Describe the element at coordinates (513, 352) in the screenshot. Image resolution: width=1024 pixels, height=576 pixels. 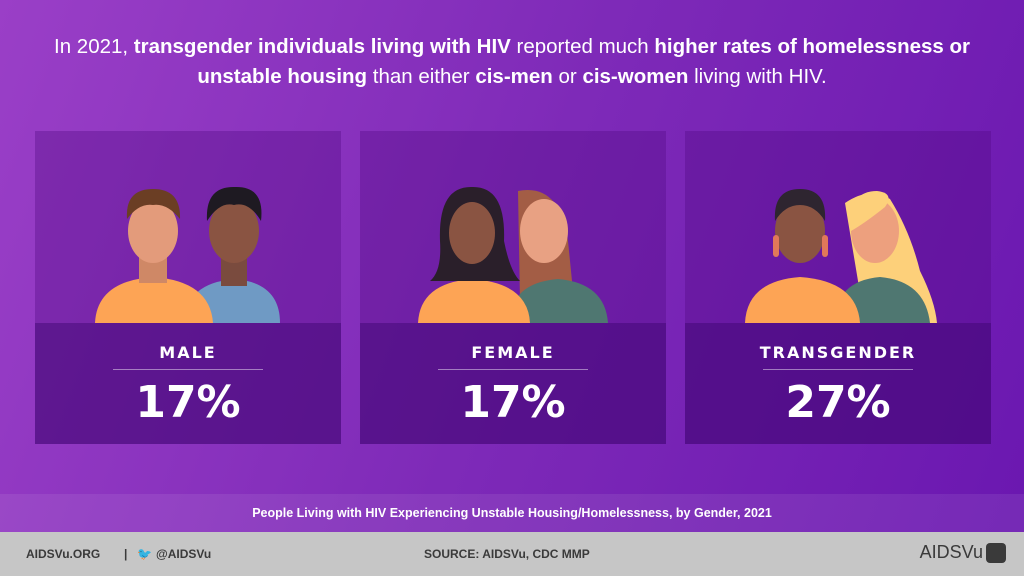
I see `card-label: FEMALE` at that location.